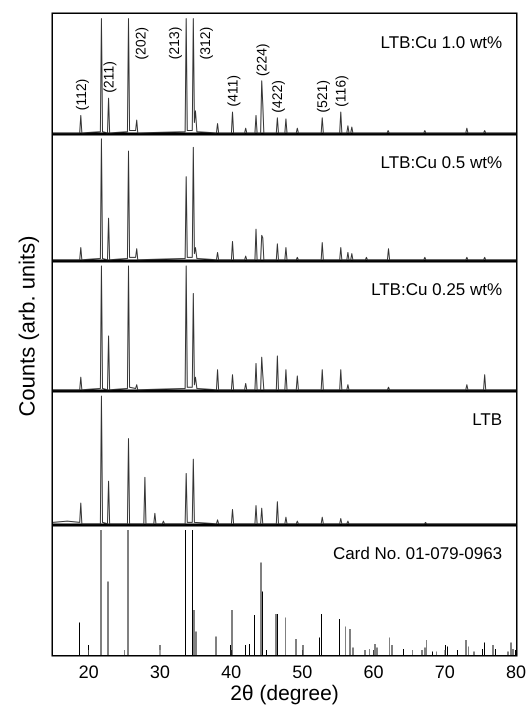 The width and height of the screenshot is (528, 716). I want to click on x-tick-label: 80, so click(516, 672).